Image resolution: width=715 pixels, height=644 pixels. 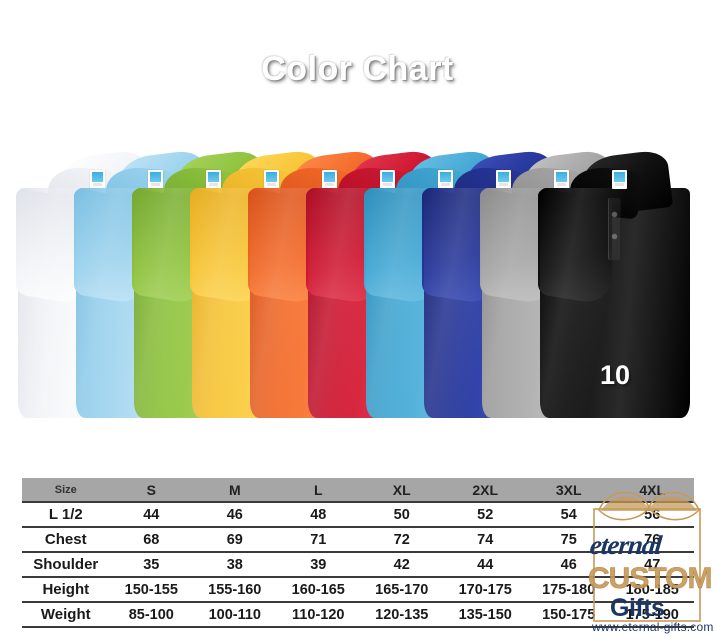 What do you see at coordinates (235, 540) in the screenshot?
I see `size-table-cell: 69` at bounding box center [235, 540].